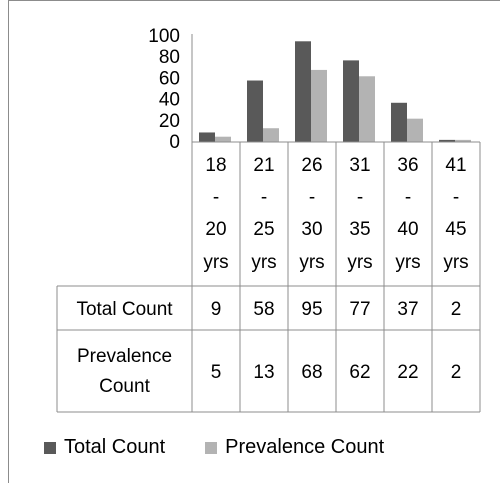  What do you see at coordinates (407, 229) in the screenshot?
I see `category-label-4-line-2: 40` at bounding box center [407, 229].